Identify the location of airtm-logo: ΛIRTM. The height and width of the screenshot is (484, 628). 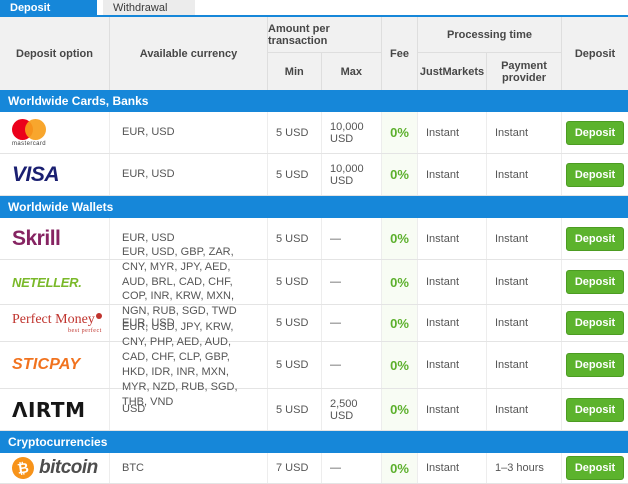
(49, 409).